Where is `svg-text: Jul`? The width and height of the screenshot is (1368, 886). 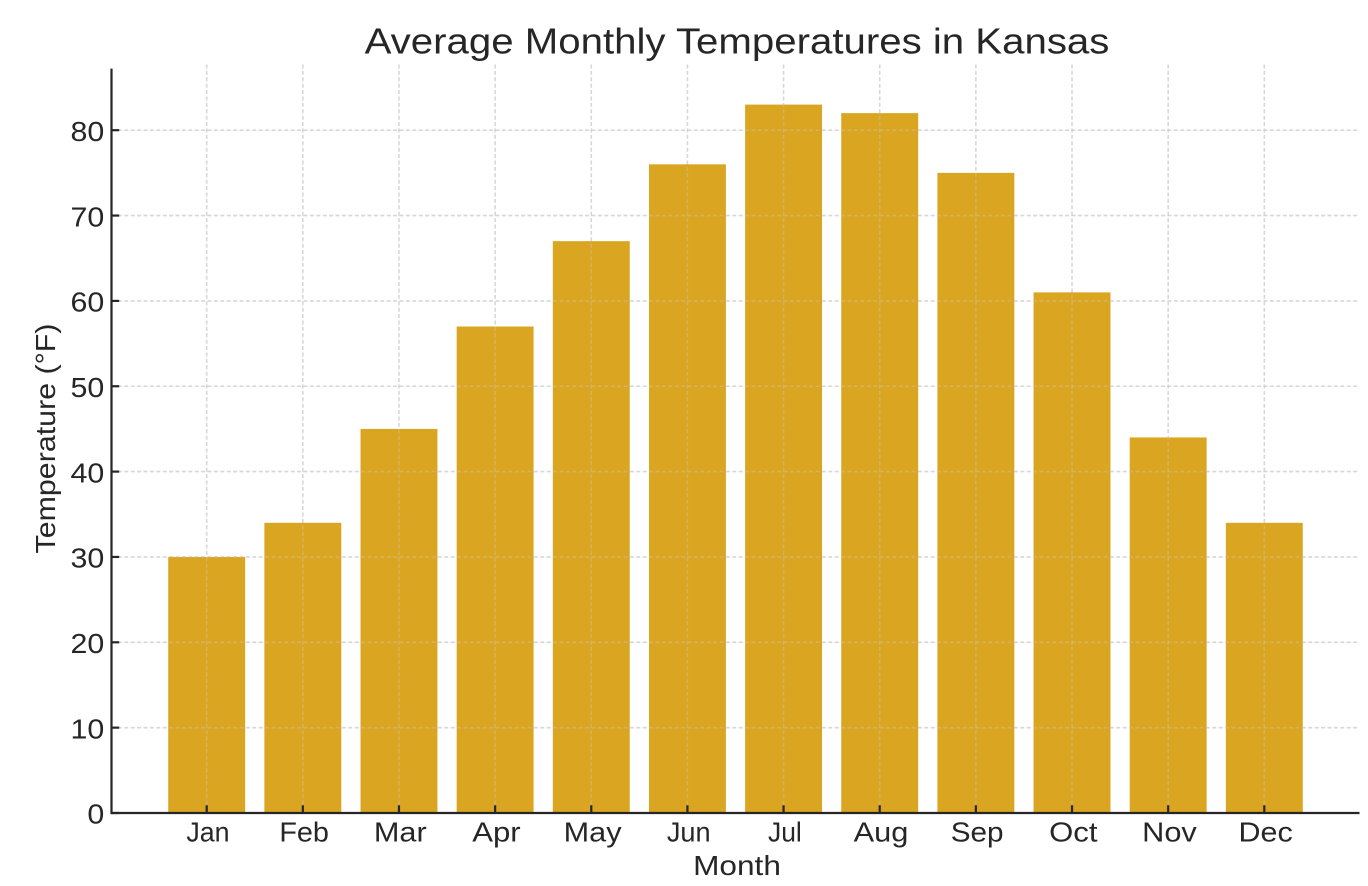 svg-text: Jul is located at coordinates (785, 832).